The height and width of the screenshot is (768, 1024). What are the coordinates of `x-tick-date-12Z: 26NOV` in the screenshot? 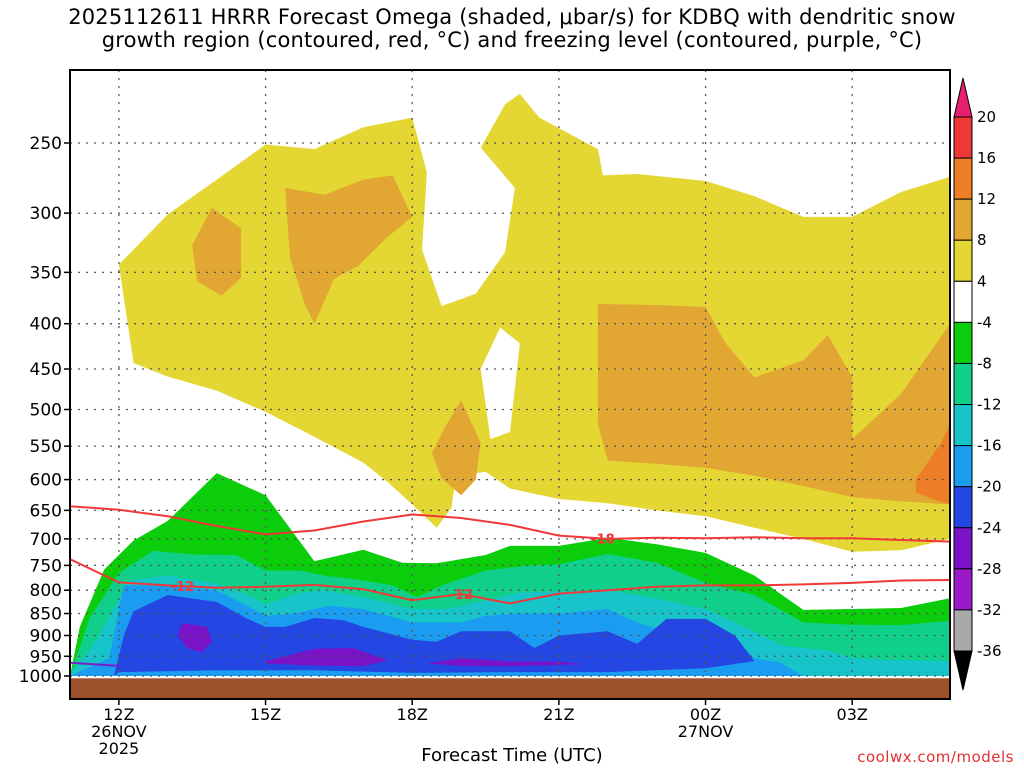 It's located at (119, 731).